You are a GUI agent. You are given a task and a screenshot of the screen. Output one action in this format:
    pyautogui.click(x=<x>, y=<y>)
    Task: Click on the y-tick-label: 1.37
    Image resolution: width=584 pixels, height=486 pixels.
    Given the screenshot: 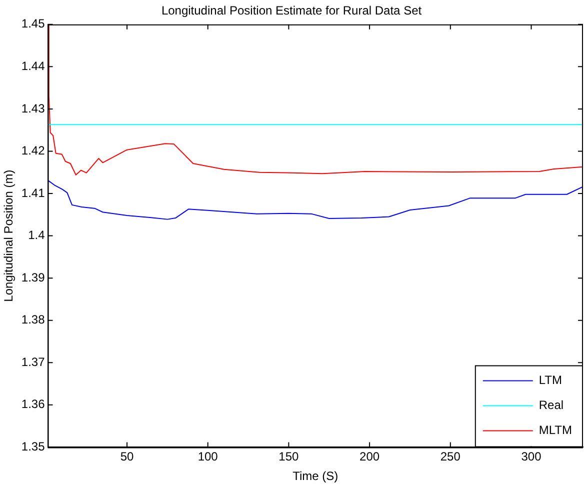 What is the action you would take?
    pyautogui.click(x=33, y=361)
    